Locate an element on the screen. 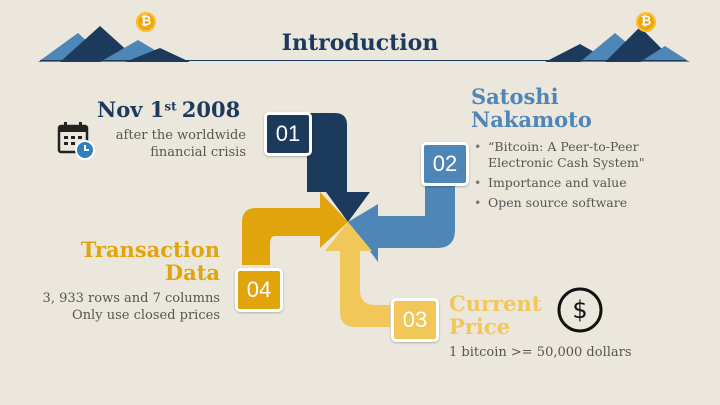 The height and width of the screenshot is (405, 720). date-sup: st is located at coordinates (170, 106).